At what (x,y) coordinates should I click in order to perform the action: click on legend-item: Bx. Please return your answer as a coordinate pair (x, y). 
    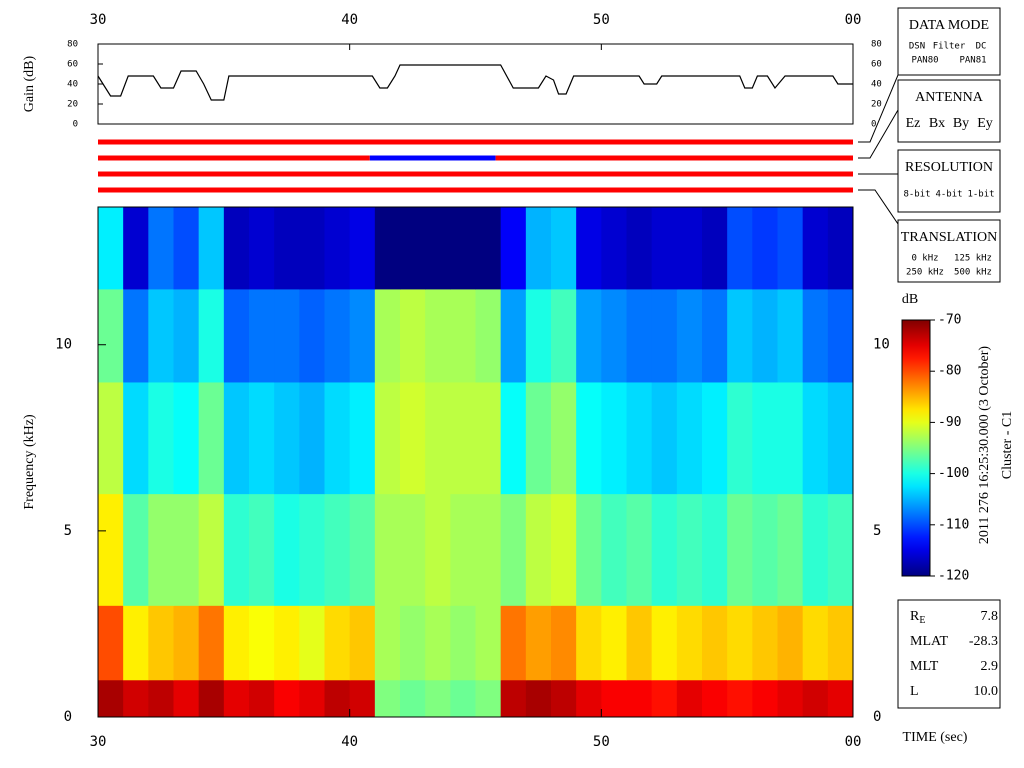
    Looking at the image, I should click on (937, 123).